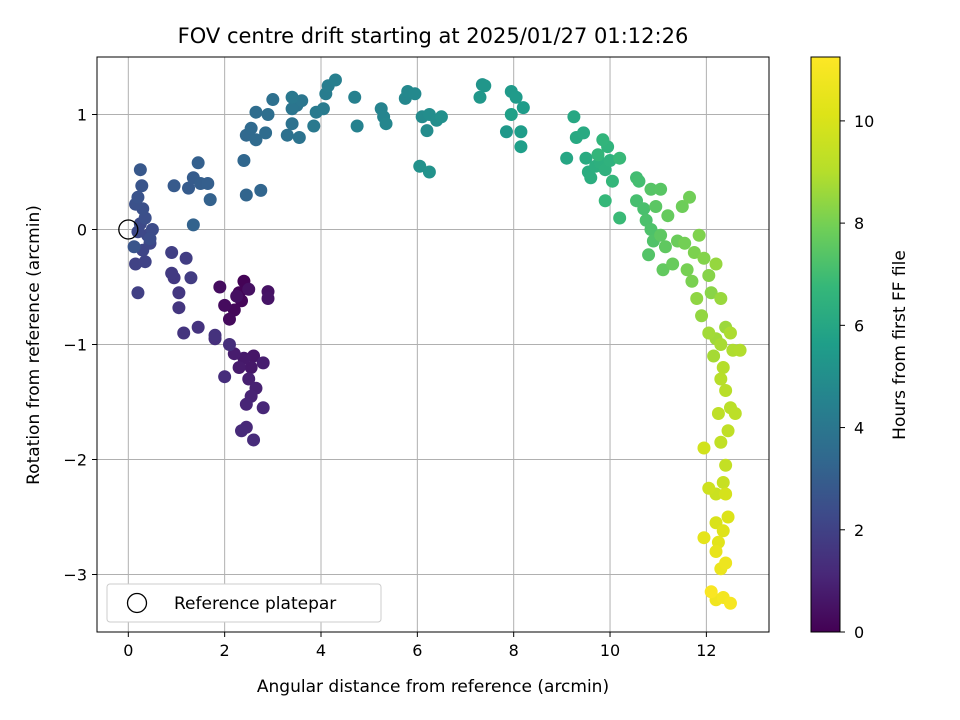 Image resolution: width=960 pixels, height=720 pixels. What do you see at coordinates (433, 687) in the screenshot?
I see `x-axis-label: Angular distance from reference (arcmin)` at bounding box center [433, 687].